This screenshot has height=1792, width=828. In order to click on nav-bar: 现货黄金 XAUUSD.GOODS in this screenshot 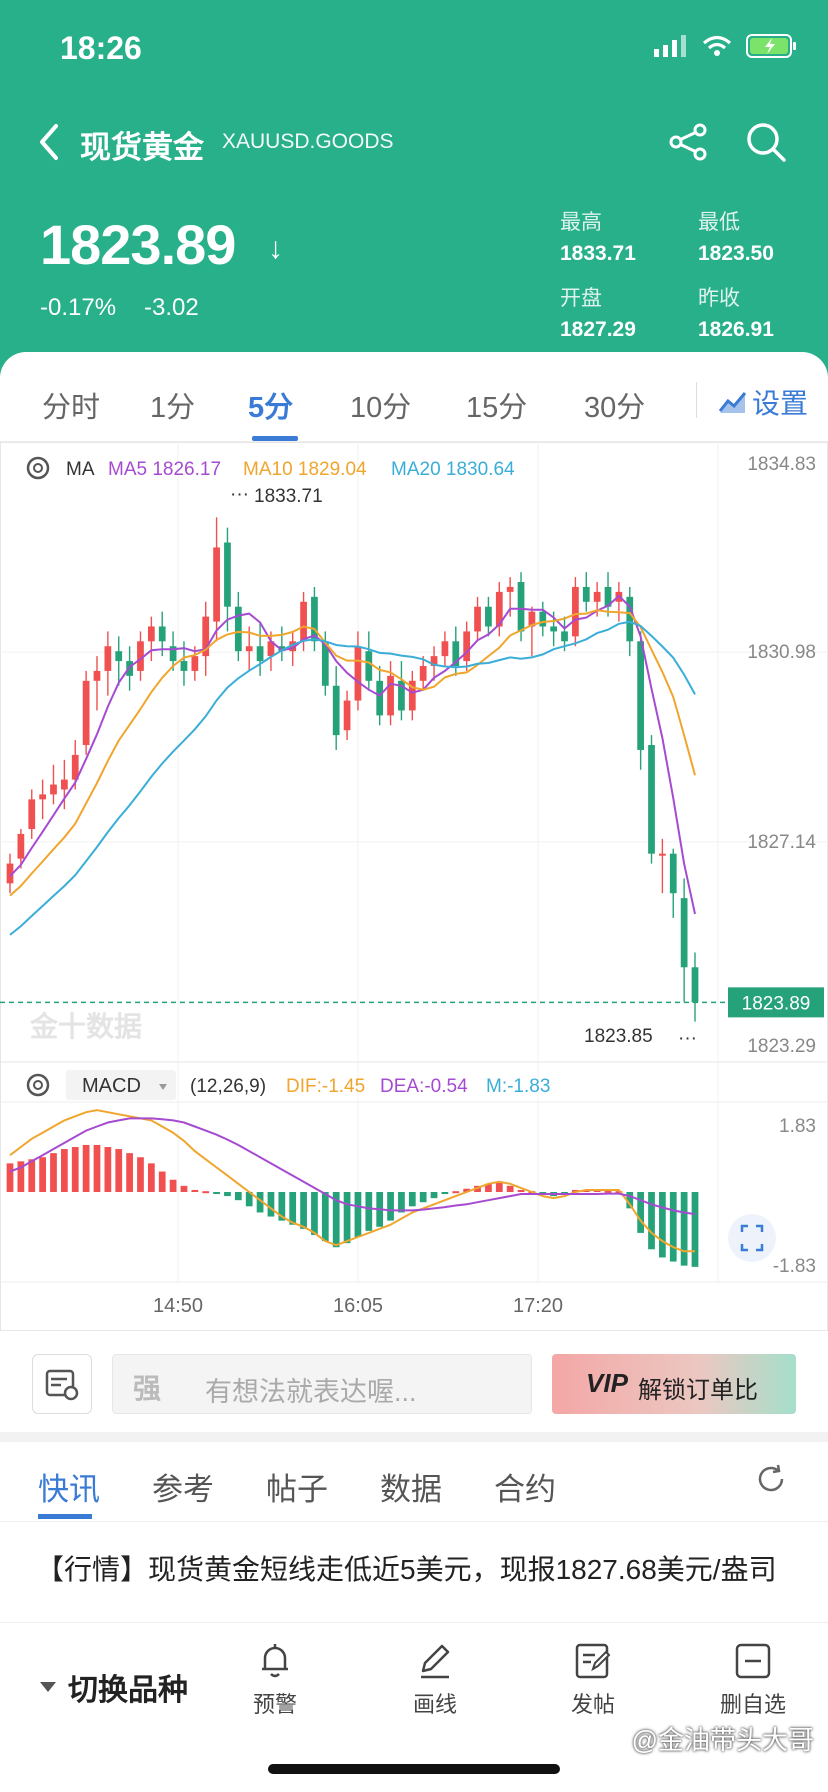, I will do `click(414, 142)`.